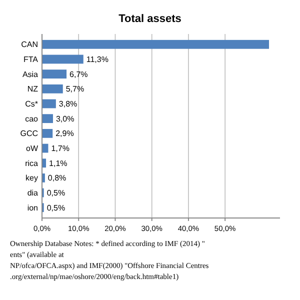 Image resolution: width=300 pixels, height=300 pixels. I want to click on y-tick-label: CAN, so click(29, 45).